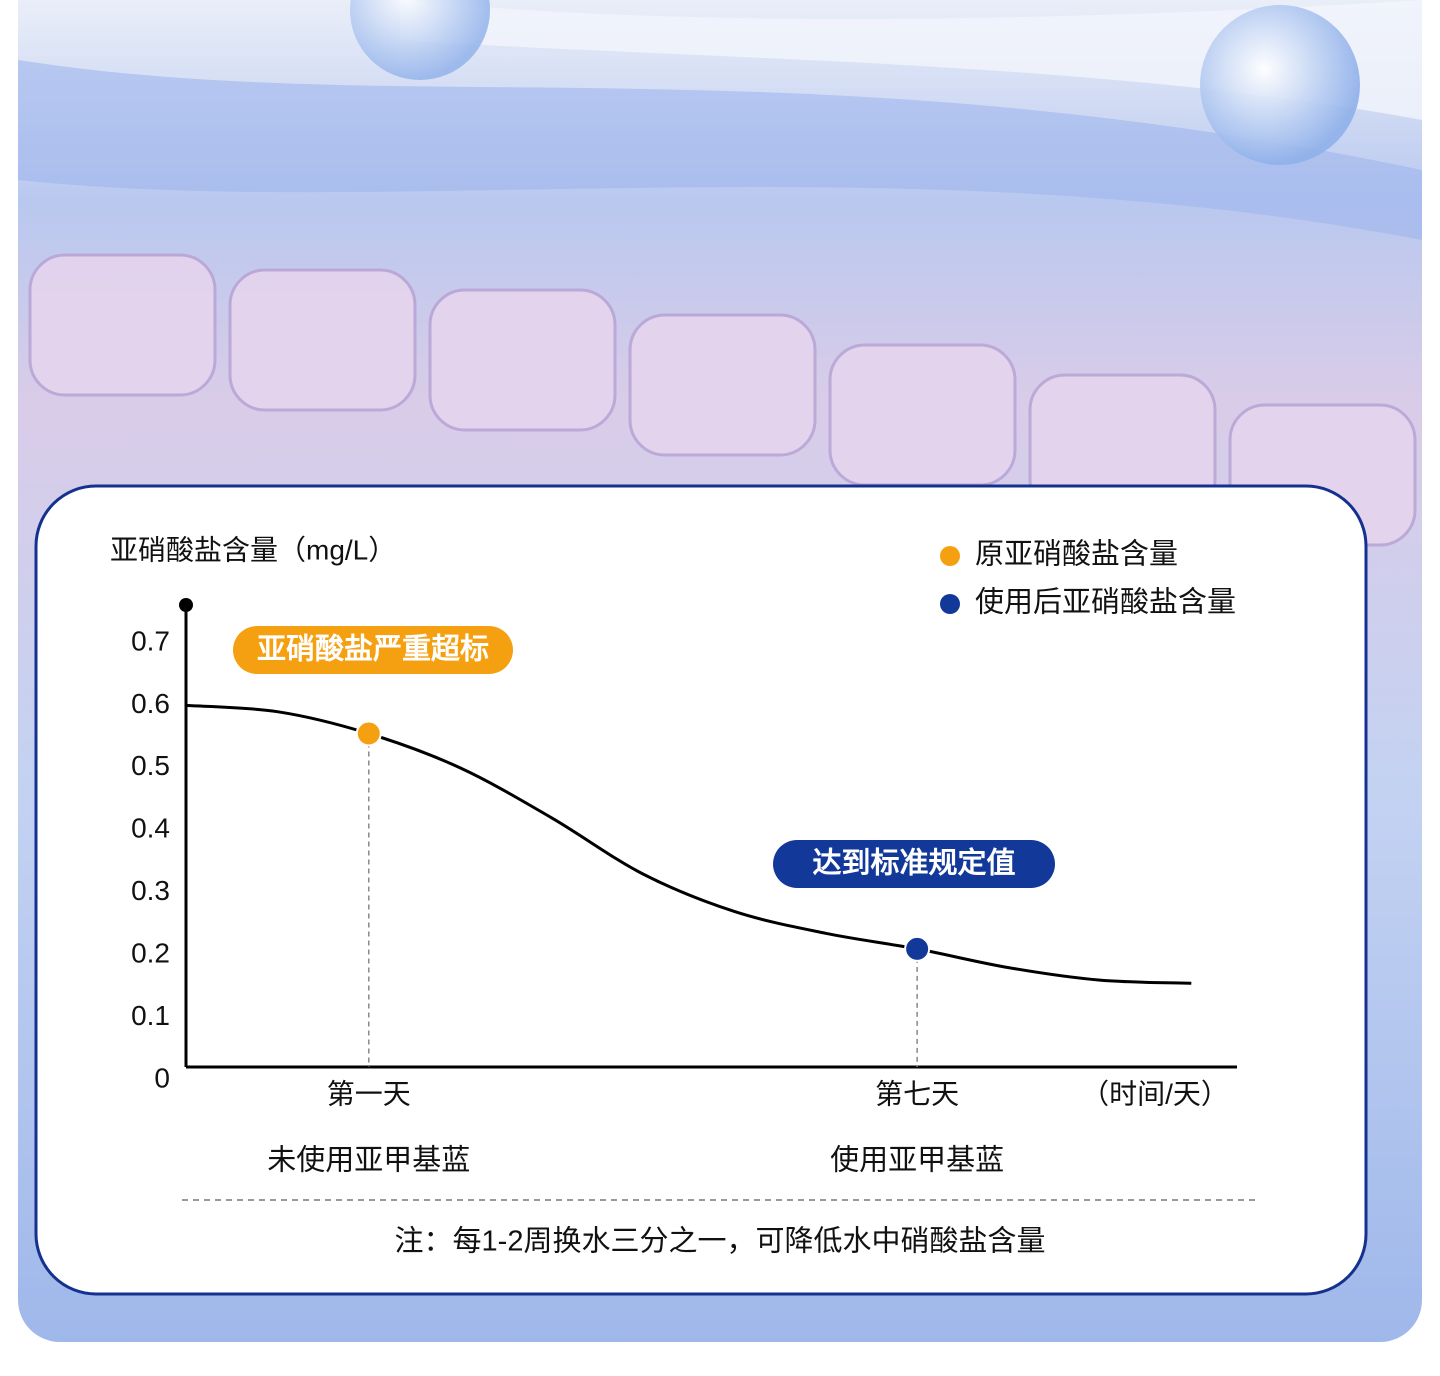  Describe the element at coordinates (368, 1160) in the screenshot. I see `x-sublabel: 未使用亚甲基蓝` at that location.